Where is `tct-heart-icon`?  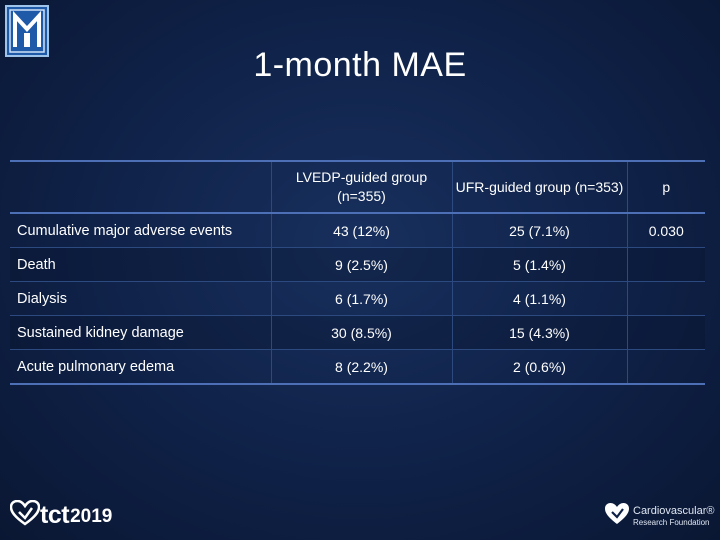
tct-heart-icon is located at coordinates (25, 515).